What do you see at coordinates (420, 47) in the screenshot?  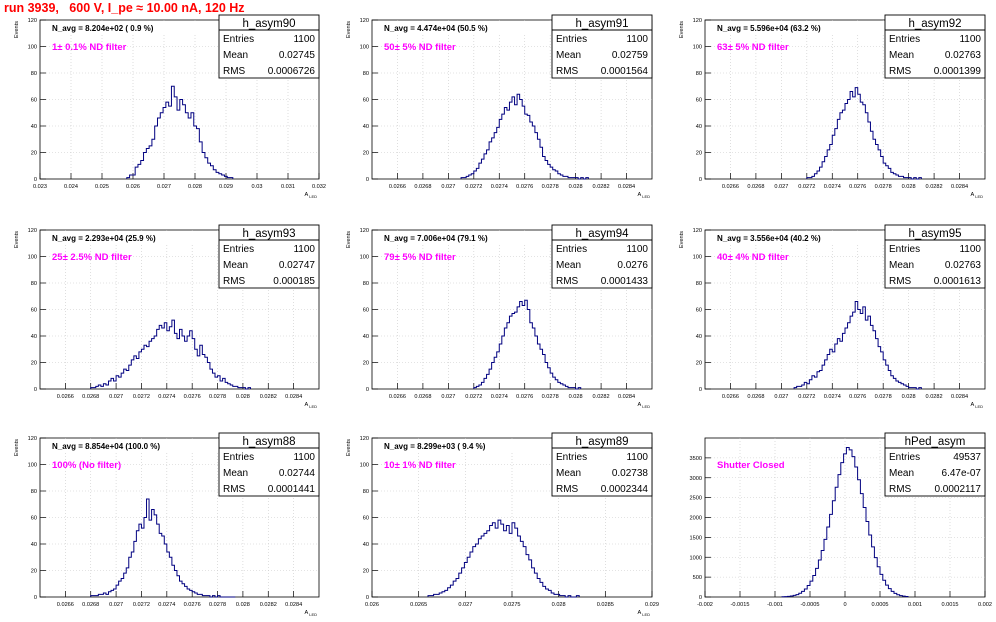 I see `filter-label: 50± 5% ND filter` at bounding box center [420, 47].